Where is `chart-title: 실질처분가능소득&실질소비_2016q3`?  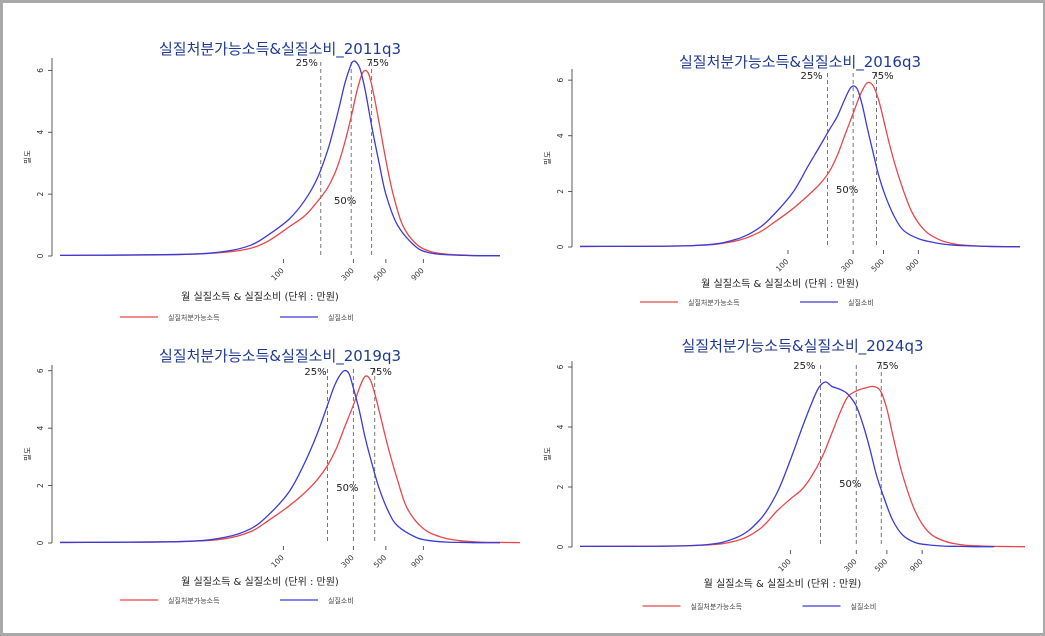
chart-title: 실질처분가능소득&실질소비_2016q3 is located at coordinates (800, 63).